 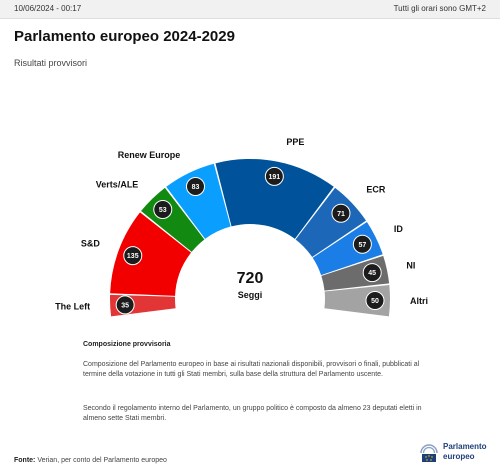 I want to click on logo-line-1: Parlamento, so click(x=465, y=446).